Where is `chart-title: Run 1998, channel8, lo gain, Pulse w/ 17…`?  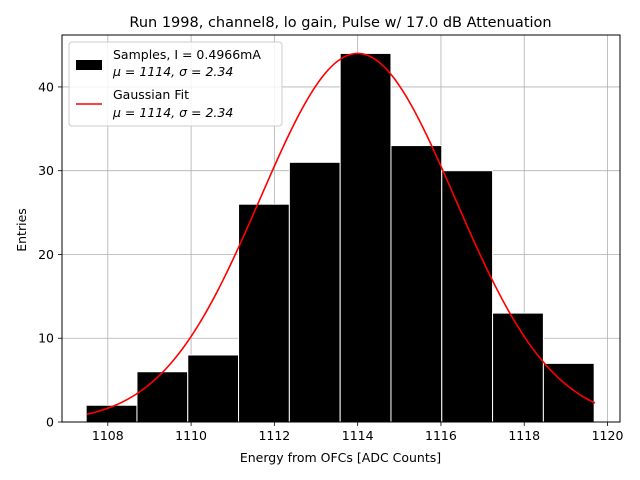 chart-title: Run 1998, channel8, lo gain, Pulse w/ 17… is located at coordinates (340, 23).